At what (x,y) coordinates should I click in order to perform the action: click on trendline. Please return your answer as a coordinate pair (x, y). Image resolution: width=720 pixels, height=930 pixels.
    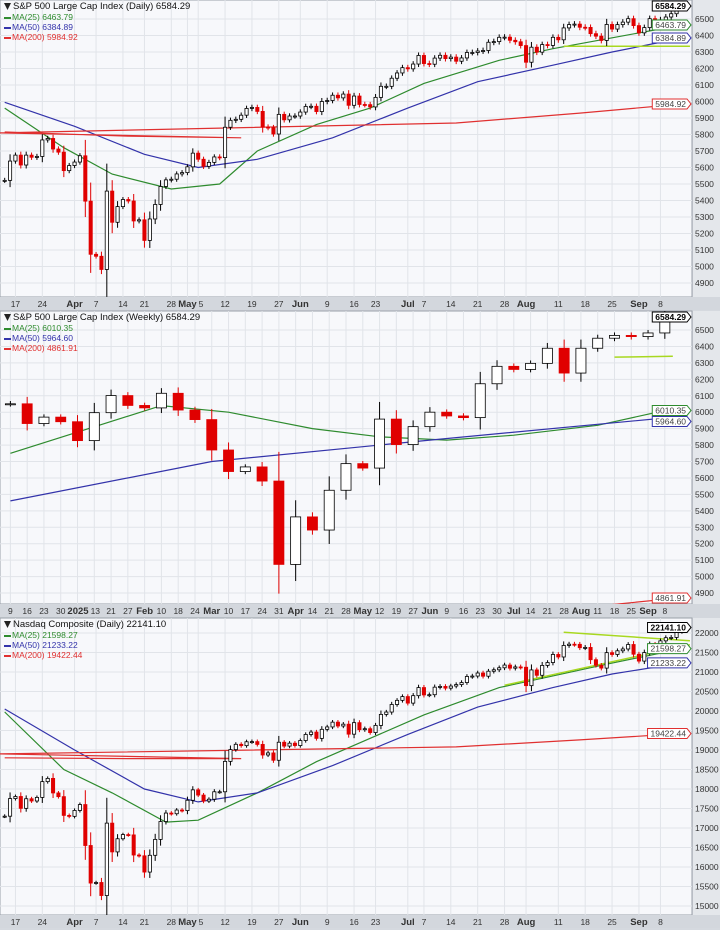
    Looking at the image, I should click on (643, 356).